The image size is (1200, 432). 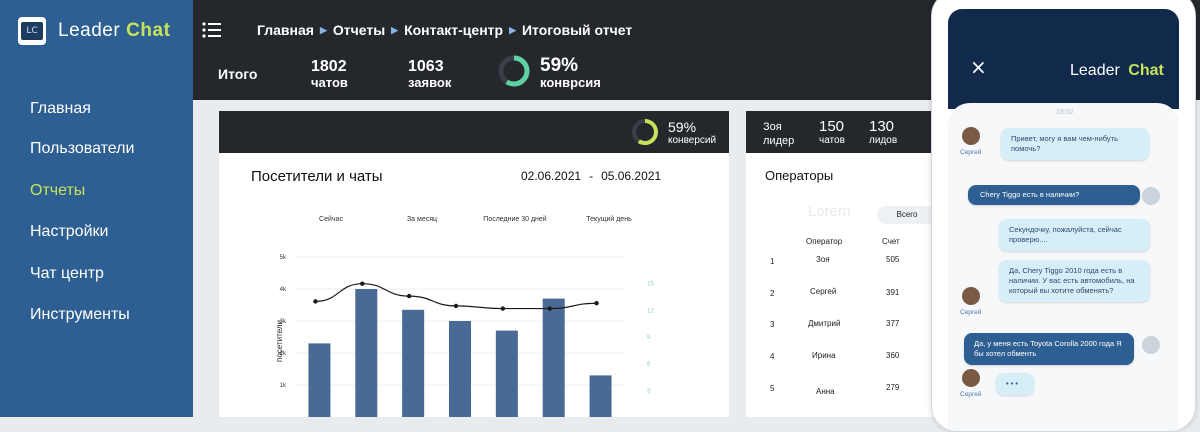 I want to click on breadcrumb-item-reports: Отчеты, so click(x=359, y=30).